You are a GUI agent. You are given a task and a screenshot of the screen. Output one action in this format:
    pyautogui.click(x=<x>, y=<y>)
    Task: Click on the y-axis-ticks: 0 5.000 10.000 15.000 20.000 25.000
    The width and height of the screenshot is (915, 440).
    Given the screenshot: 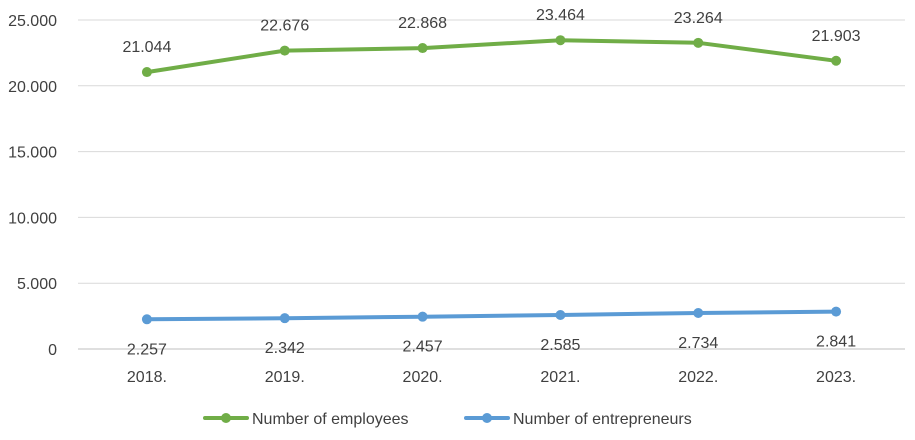 What is the action you would take?
    pyautogui.click(x=32, y=186)
    